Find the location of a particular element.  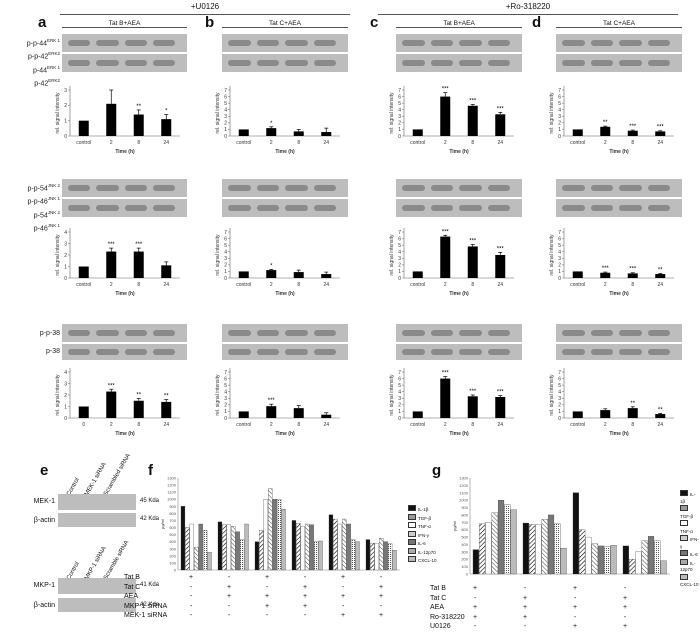

legend-item: IL-12p70 is located at coordinates (422, 552).